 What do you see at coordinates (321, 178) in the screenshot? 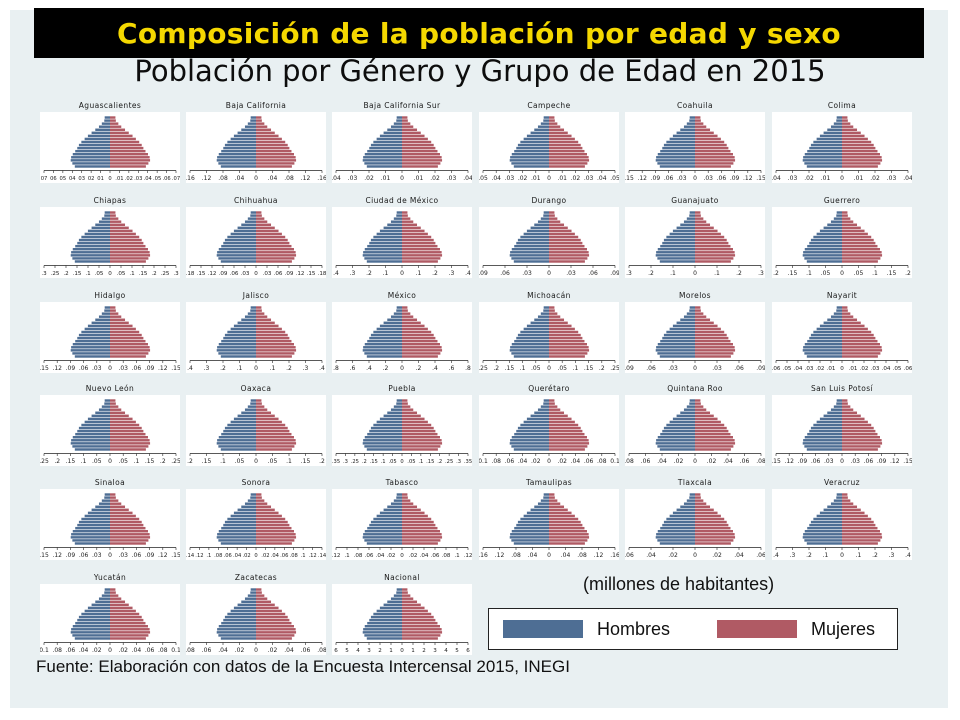
I see `x-tick-label: .16` at bounding box center [321, 178].